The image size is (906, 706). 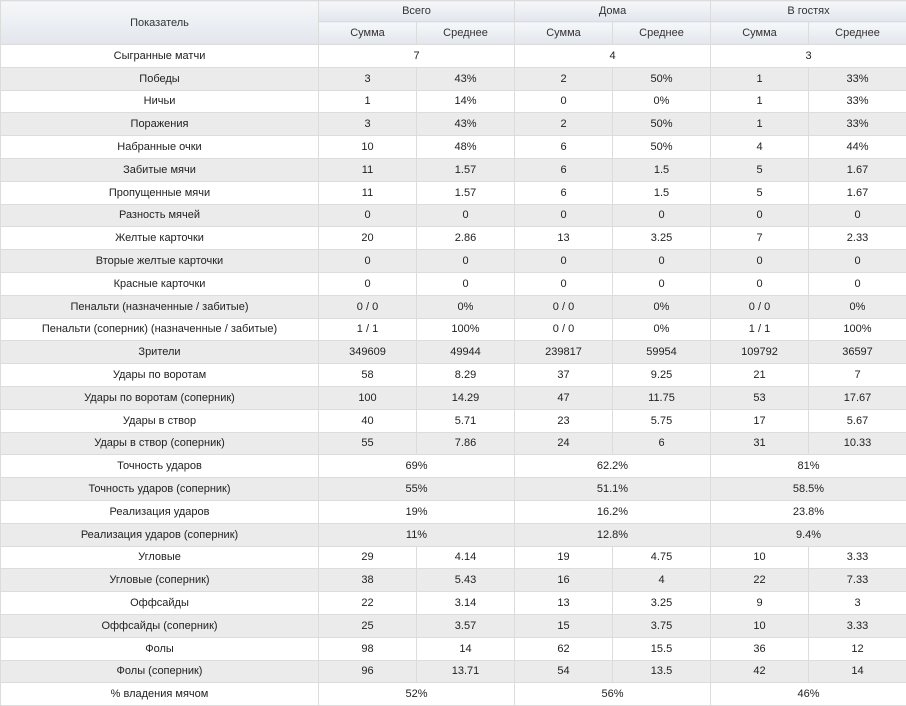 I want to click on average-cell: 2.33, so click(x=857, y=238).